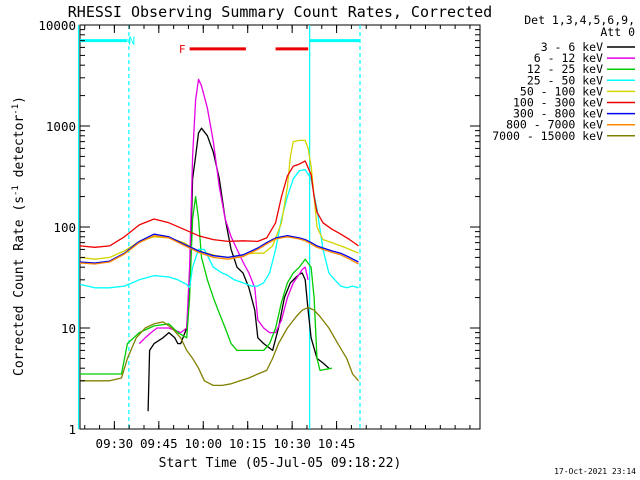 Image resolution: width=640 pixels, height=480 pixels. I want to click on legend-label: 800 - 7000 keV, so click(554, 125).